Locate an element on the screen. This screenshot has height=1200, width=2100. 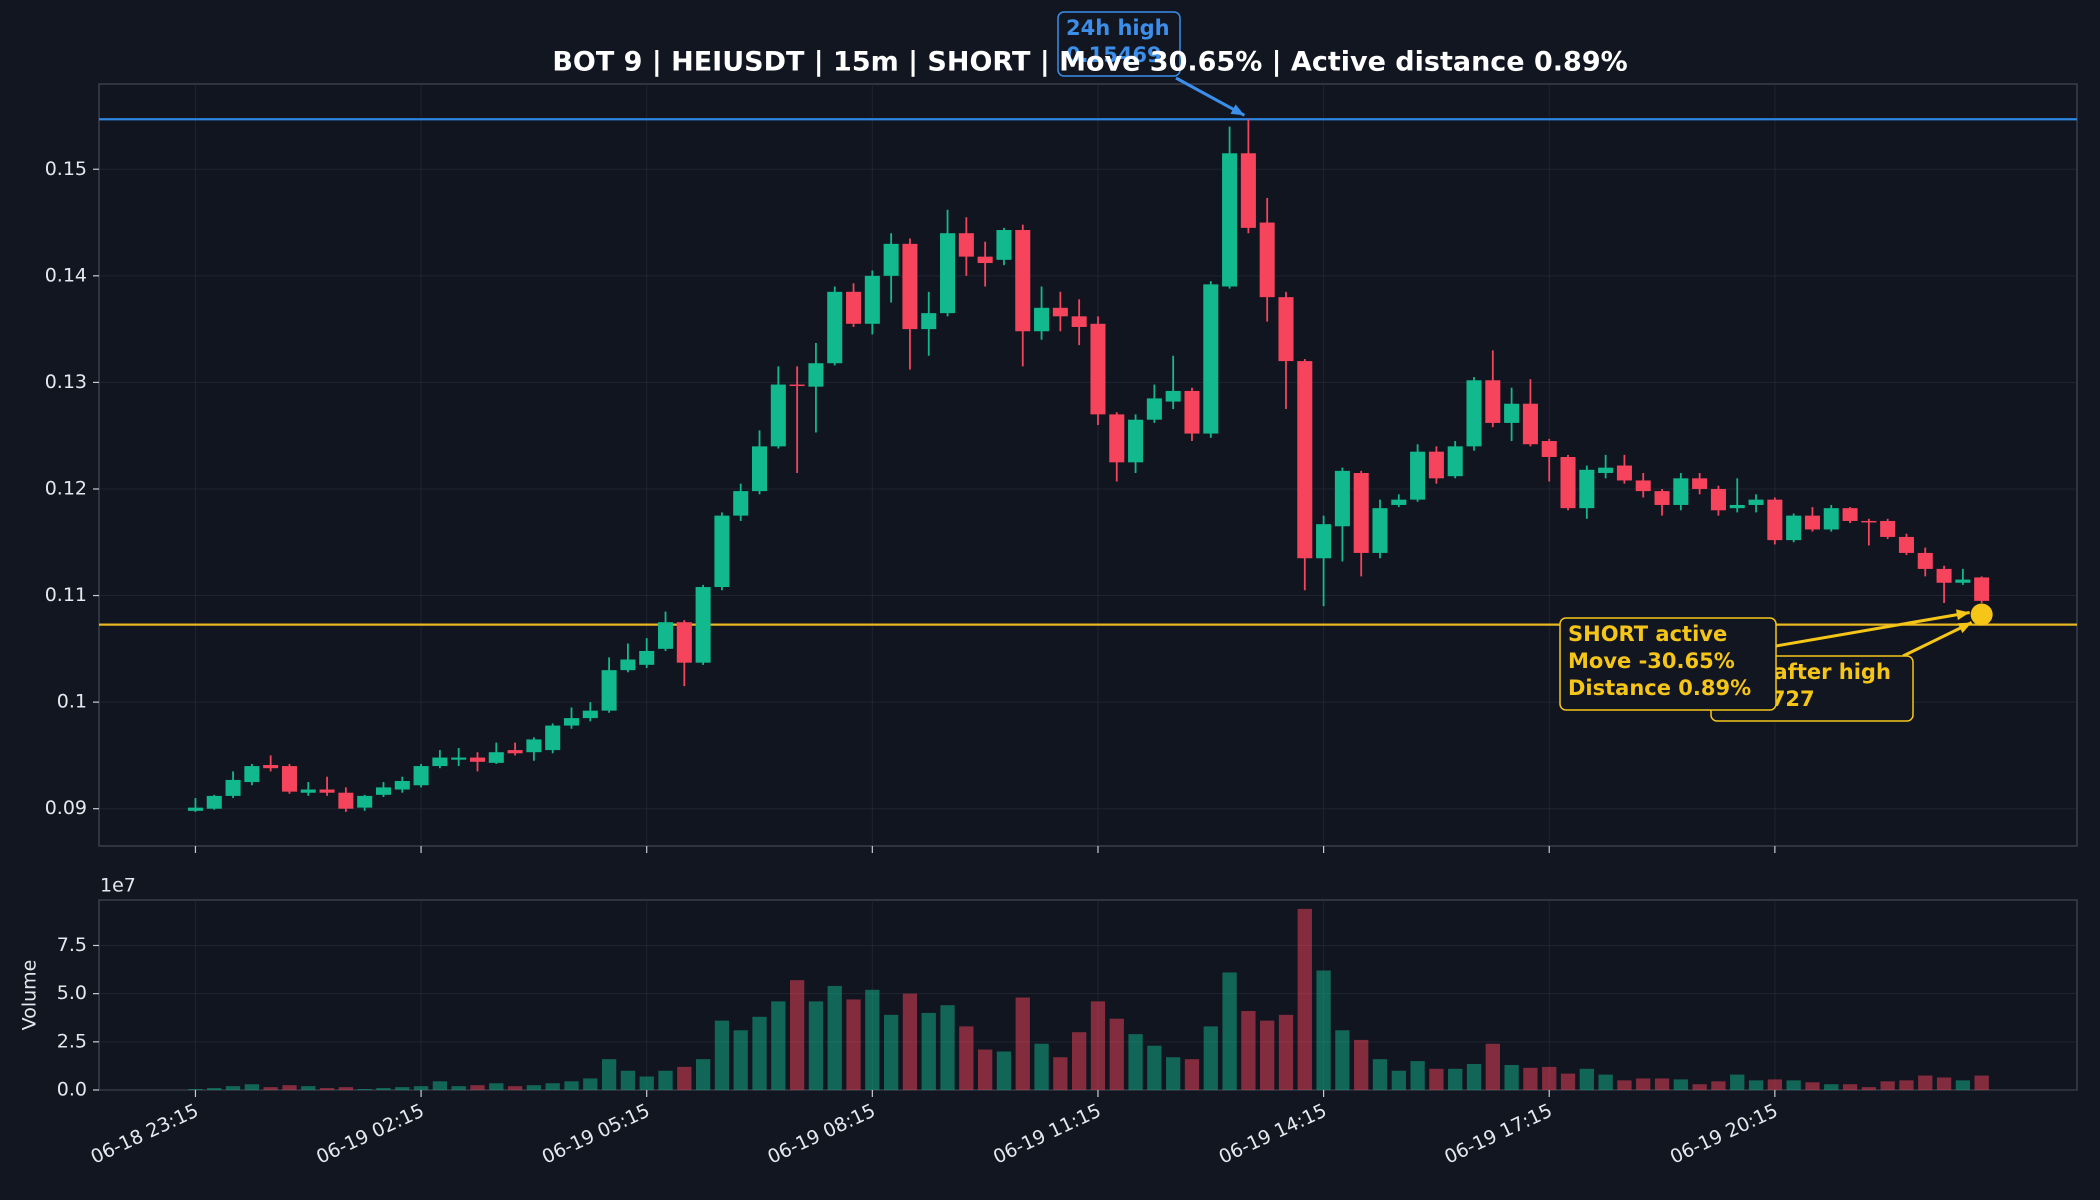
y-tick-label: 0.15 is located at coordinates (66, 169).